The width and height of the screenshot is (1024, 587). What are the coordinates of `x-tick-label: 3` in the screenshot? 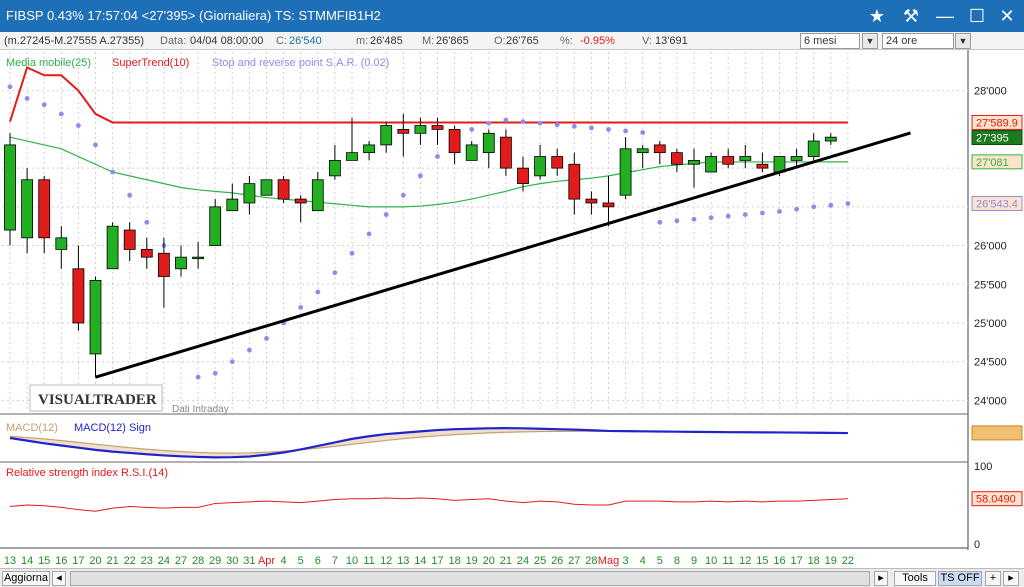 It's located at (626, 561).